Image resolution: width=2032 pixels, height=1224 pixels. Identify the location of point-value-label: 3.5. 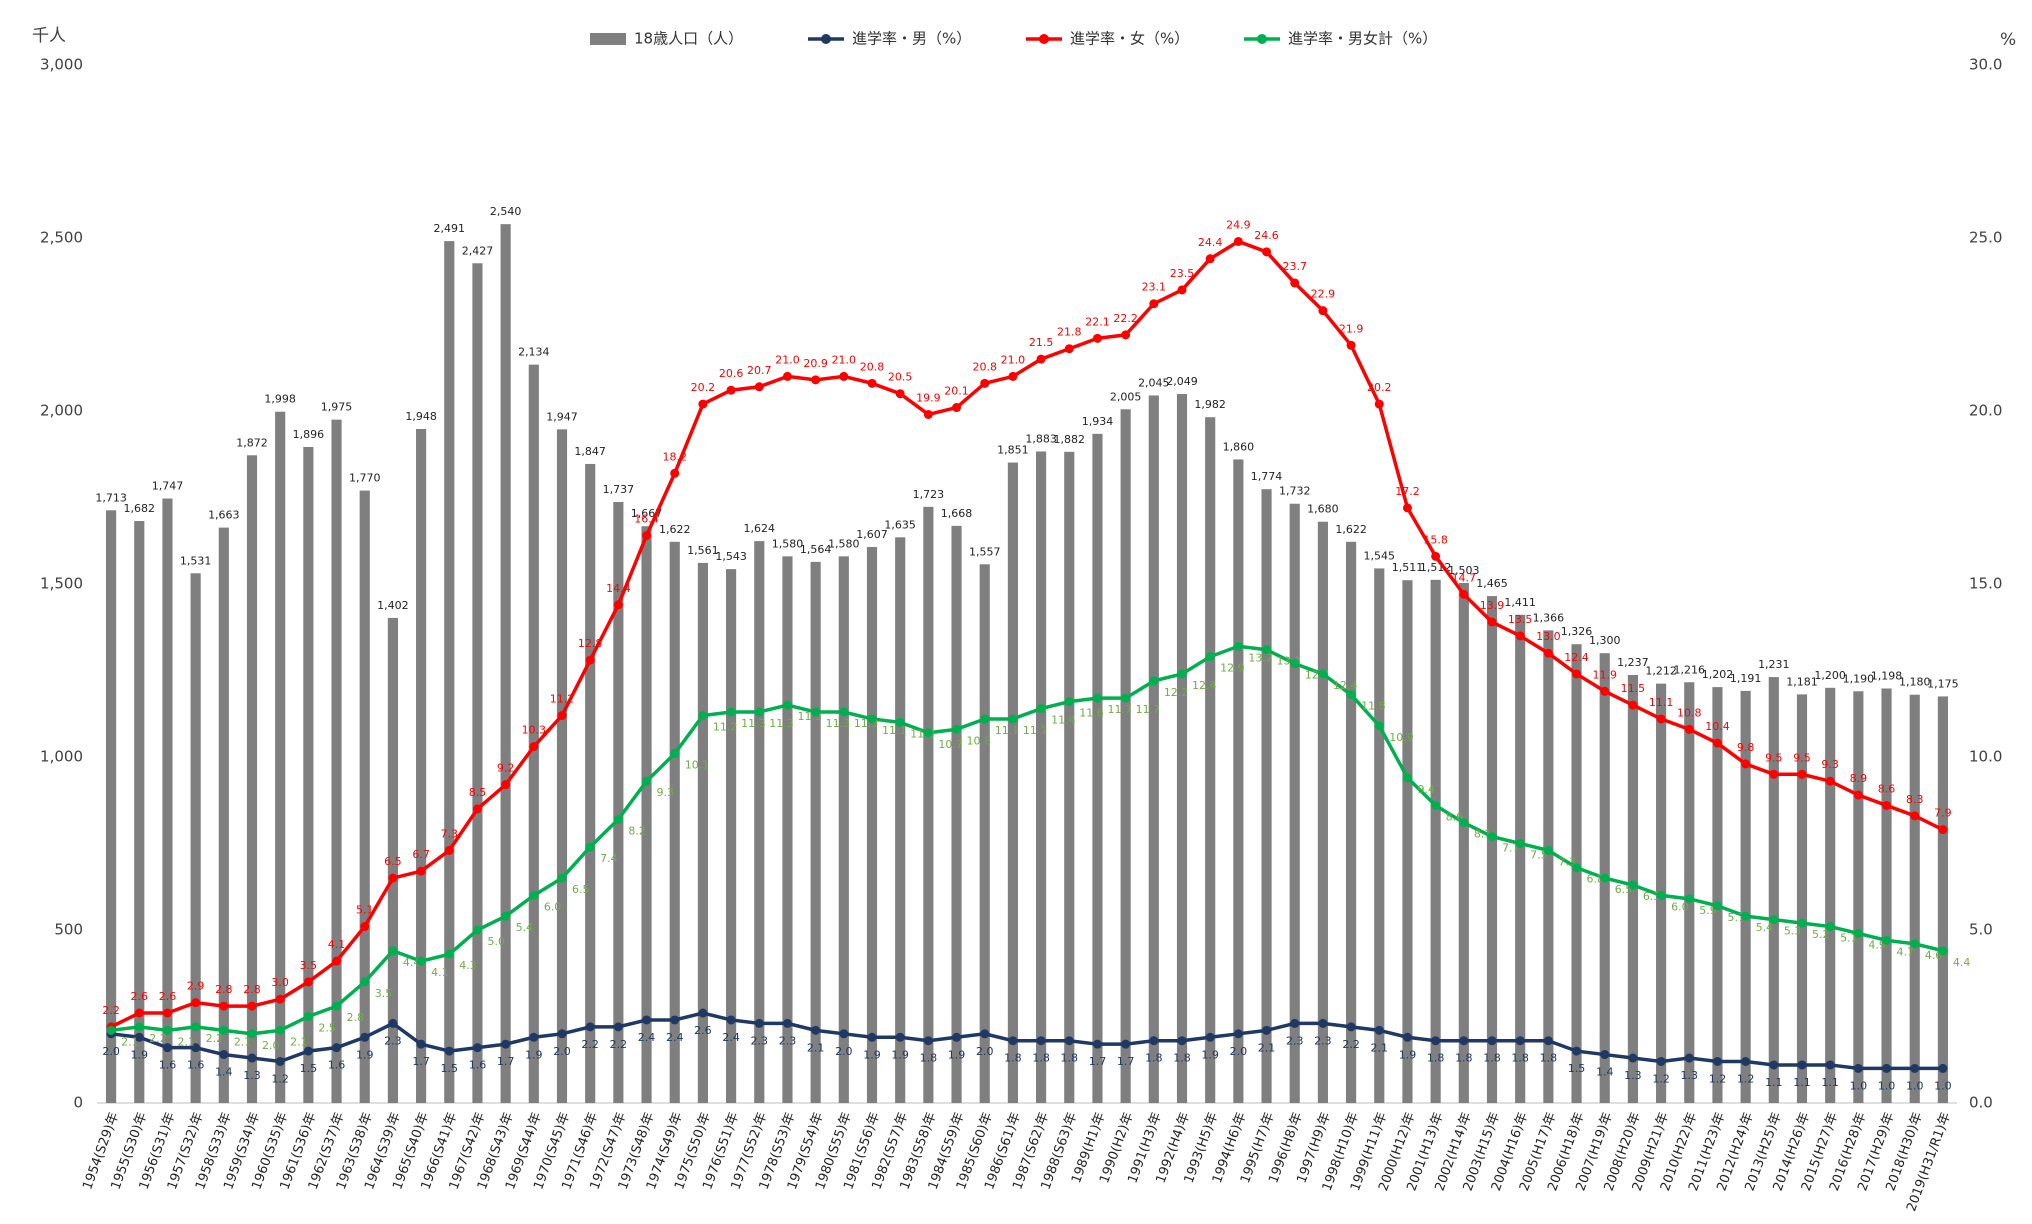
(384, 993).